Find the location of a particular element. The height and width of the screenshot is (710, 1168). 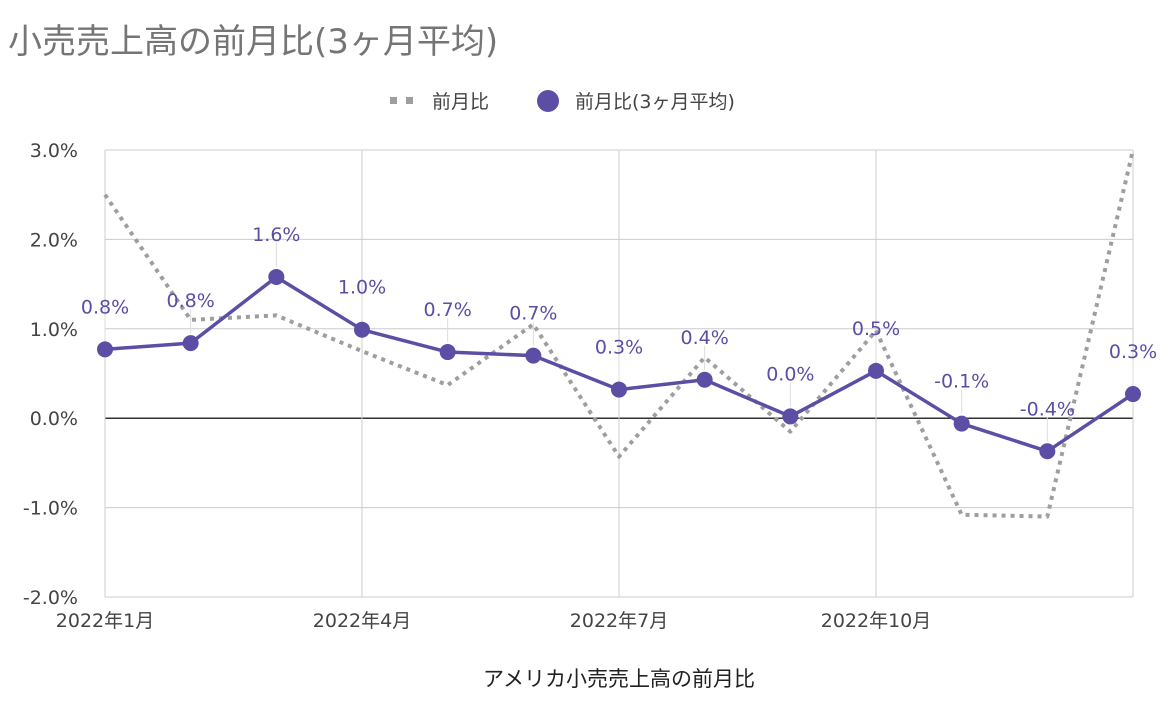

data-label: -0.4% is located at coordinates (1047, 409).